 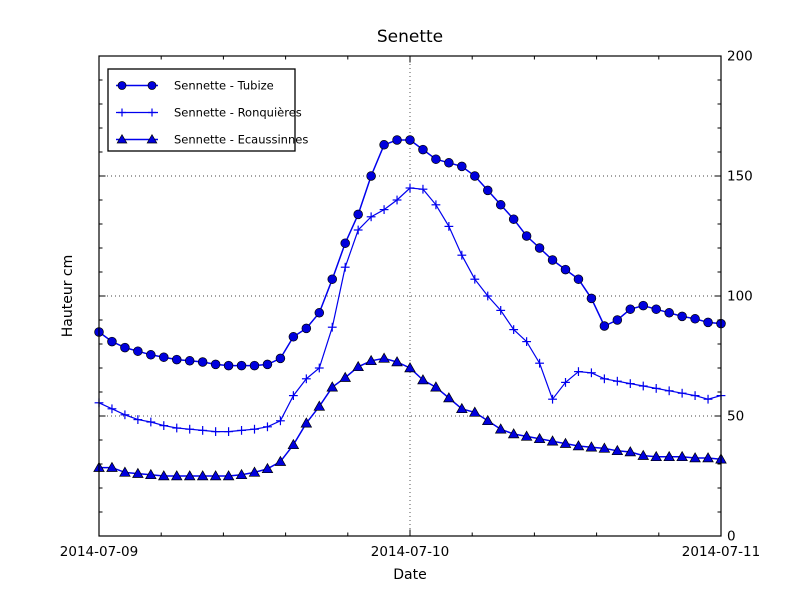 I want to click on legend-box, so click(x=201, y=110).